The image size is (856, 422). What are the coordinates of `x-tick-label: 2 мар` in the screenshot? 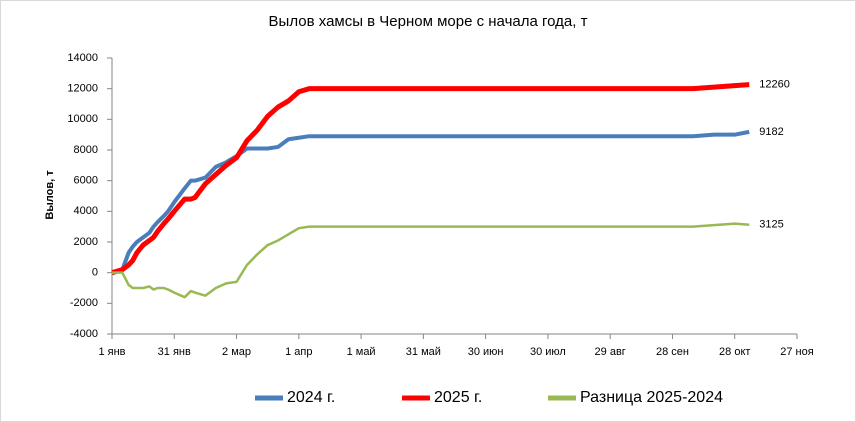 It's located at (236, 352).